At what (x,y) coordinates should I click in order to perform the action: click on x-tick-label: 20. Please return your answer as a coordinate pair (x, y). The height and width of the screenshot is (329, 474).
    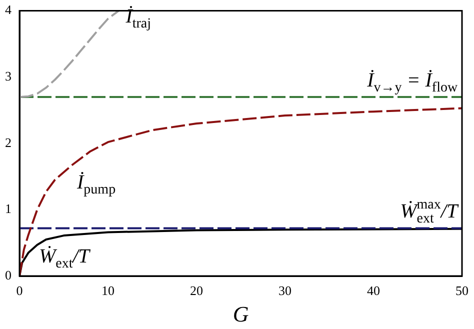
    Looking at the image, I should click on (196, 290).